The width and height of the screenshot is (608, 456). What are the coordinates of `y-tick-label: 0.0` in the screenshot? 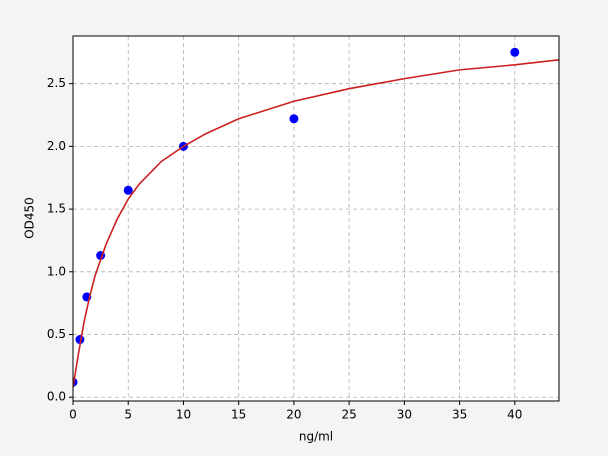 It's located at (56, 397).